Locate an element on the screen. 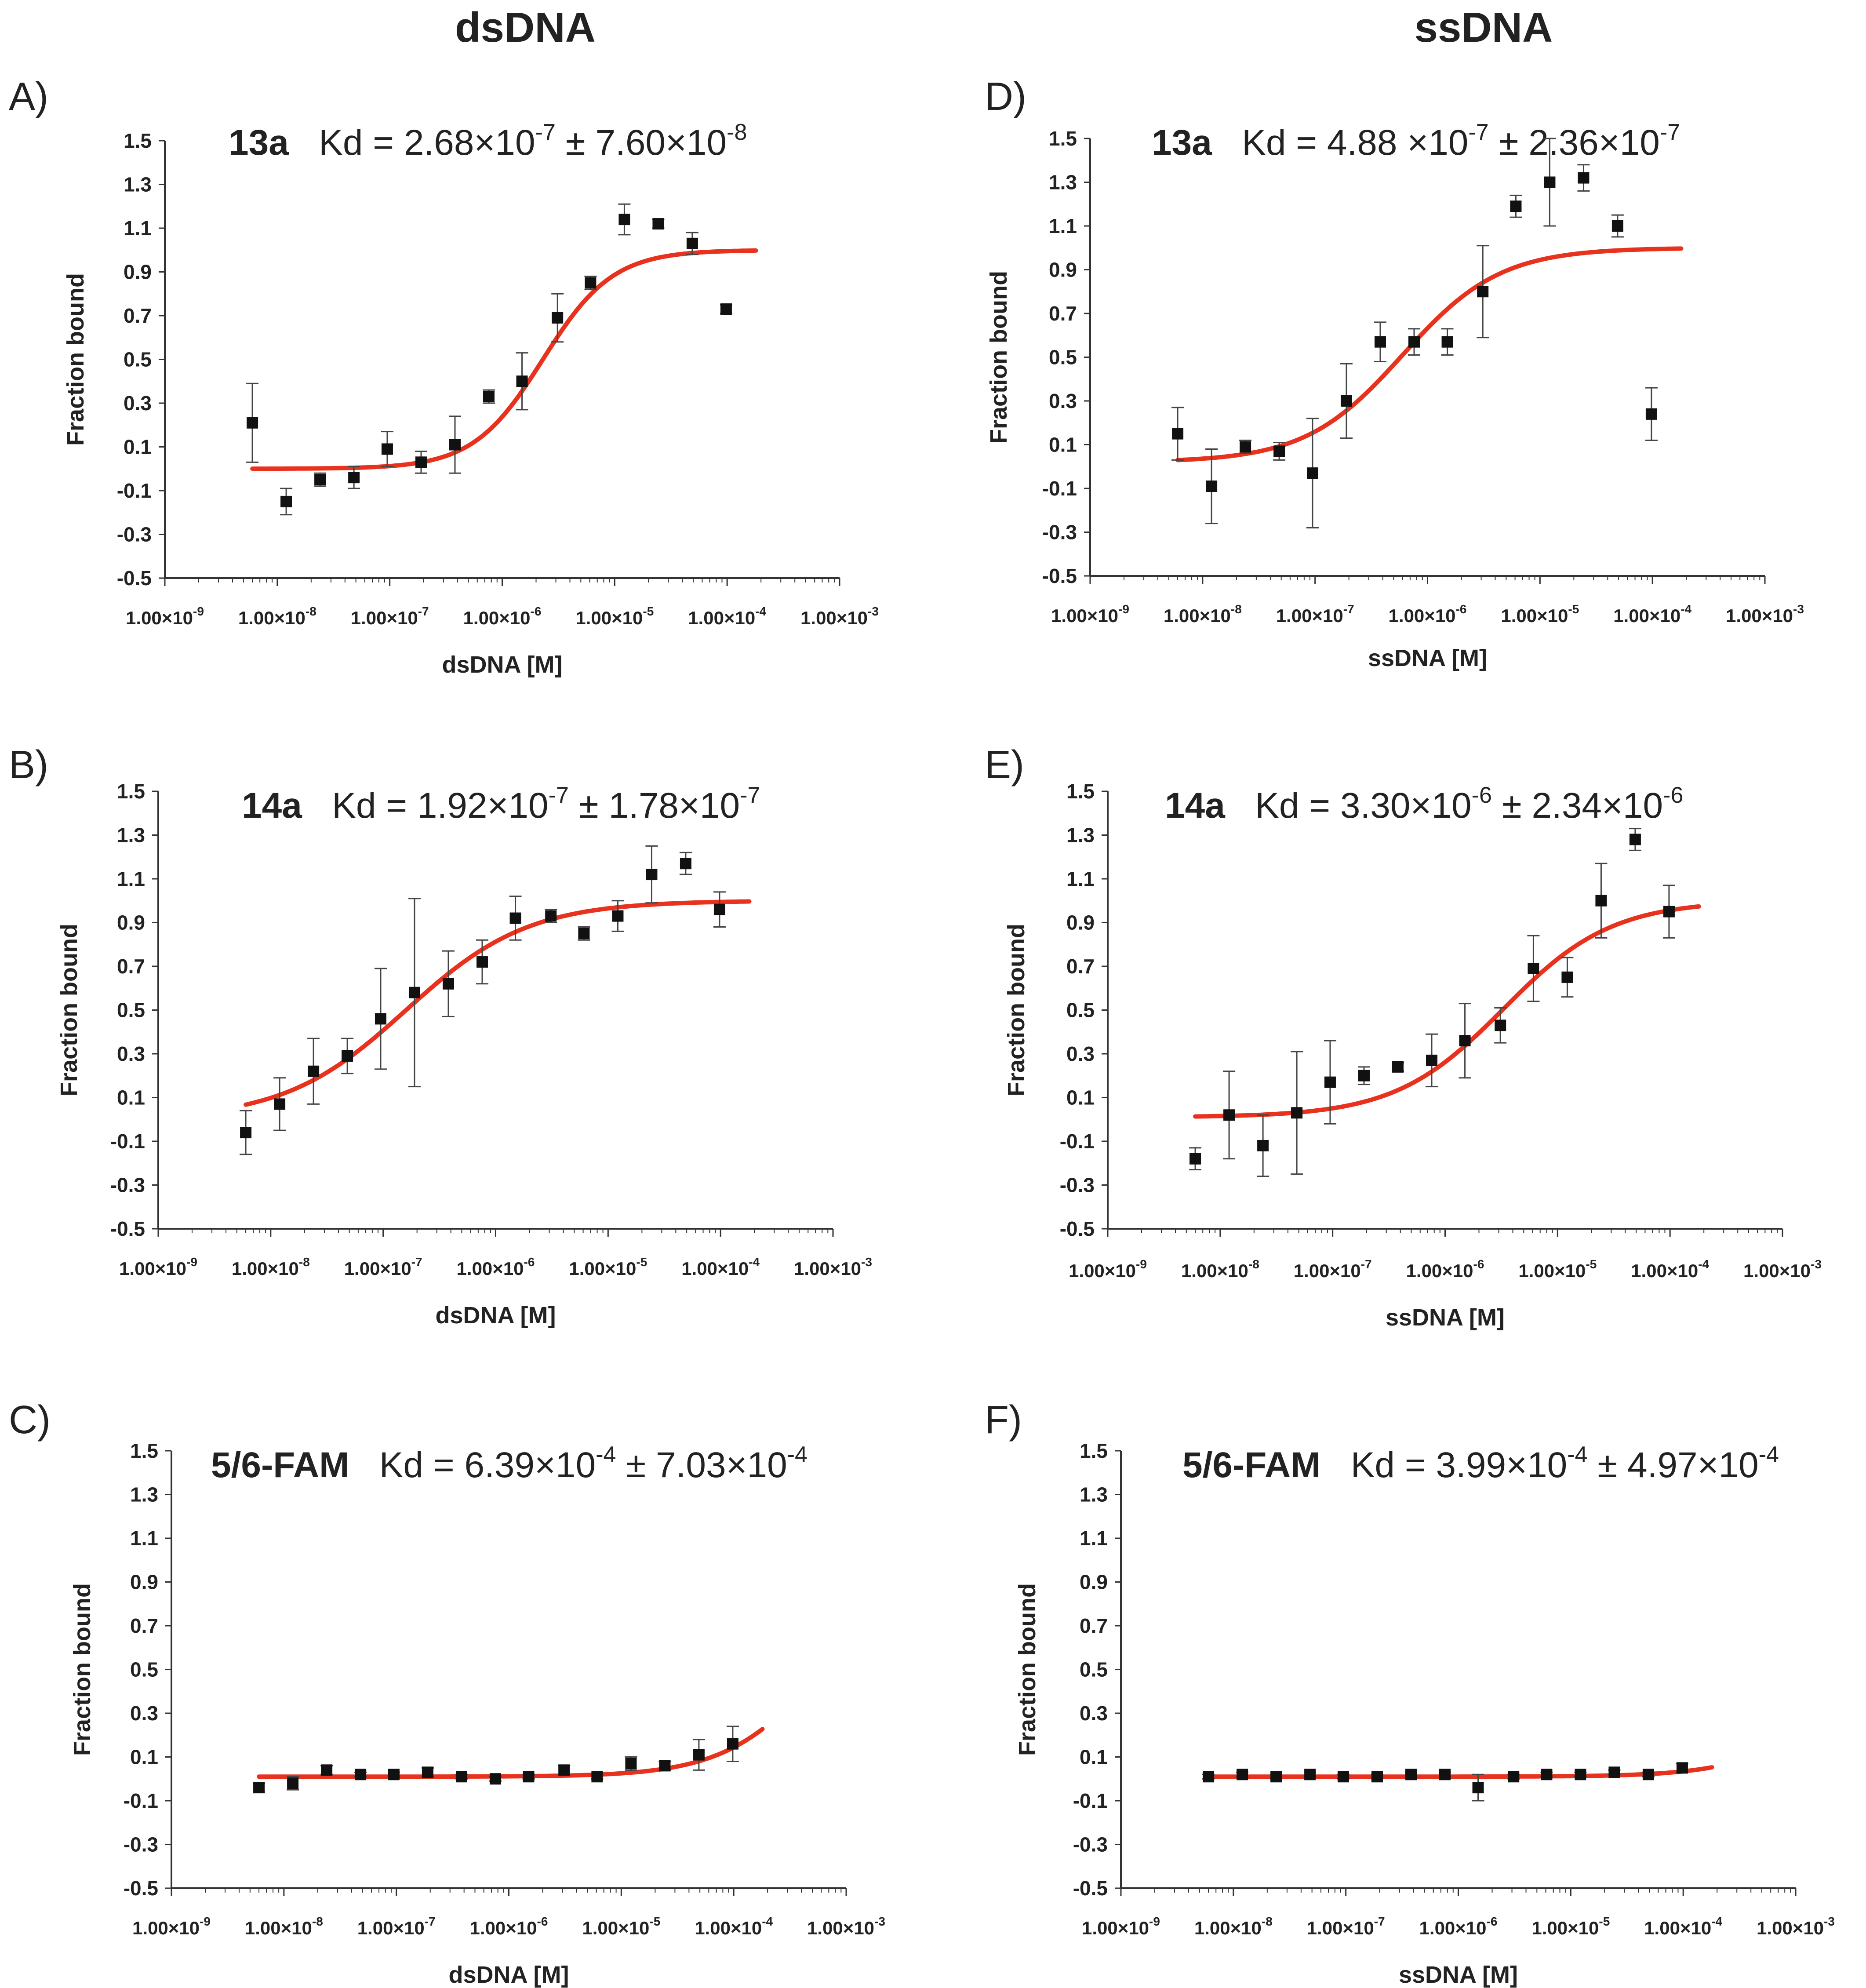  panel-letter: C) is located at coordinates (30, 1420).